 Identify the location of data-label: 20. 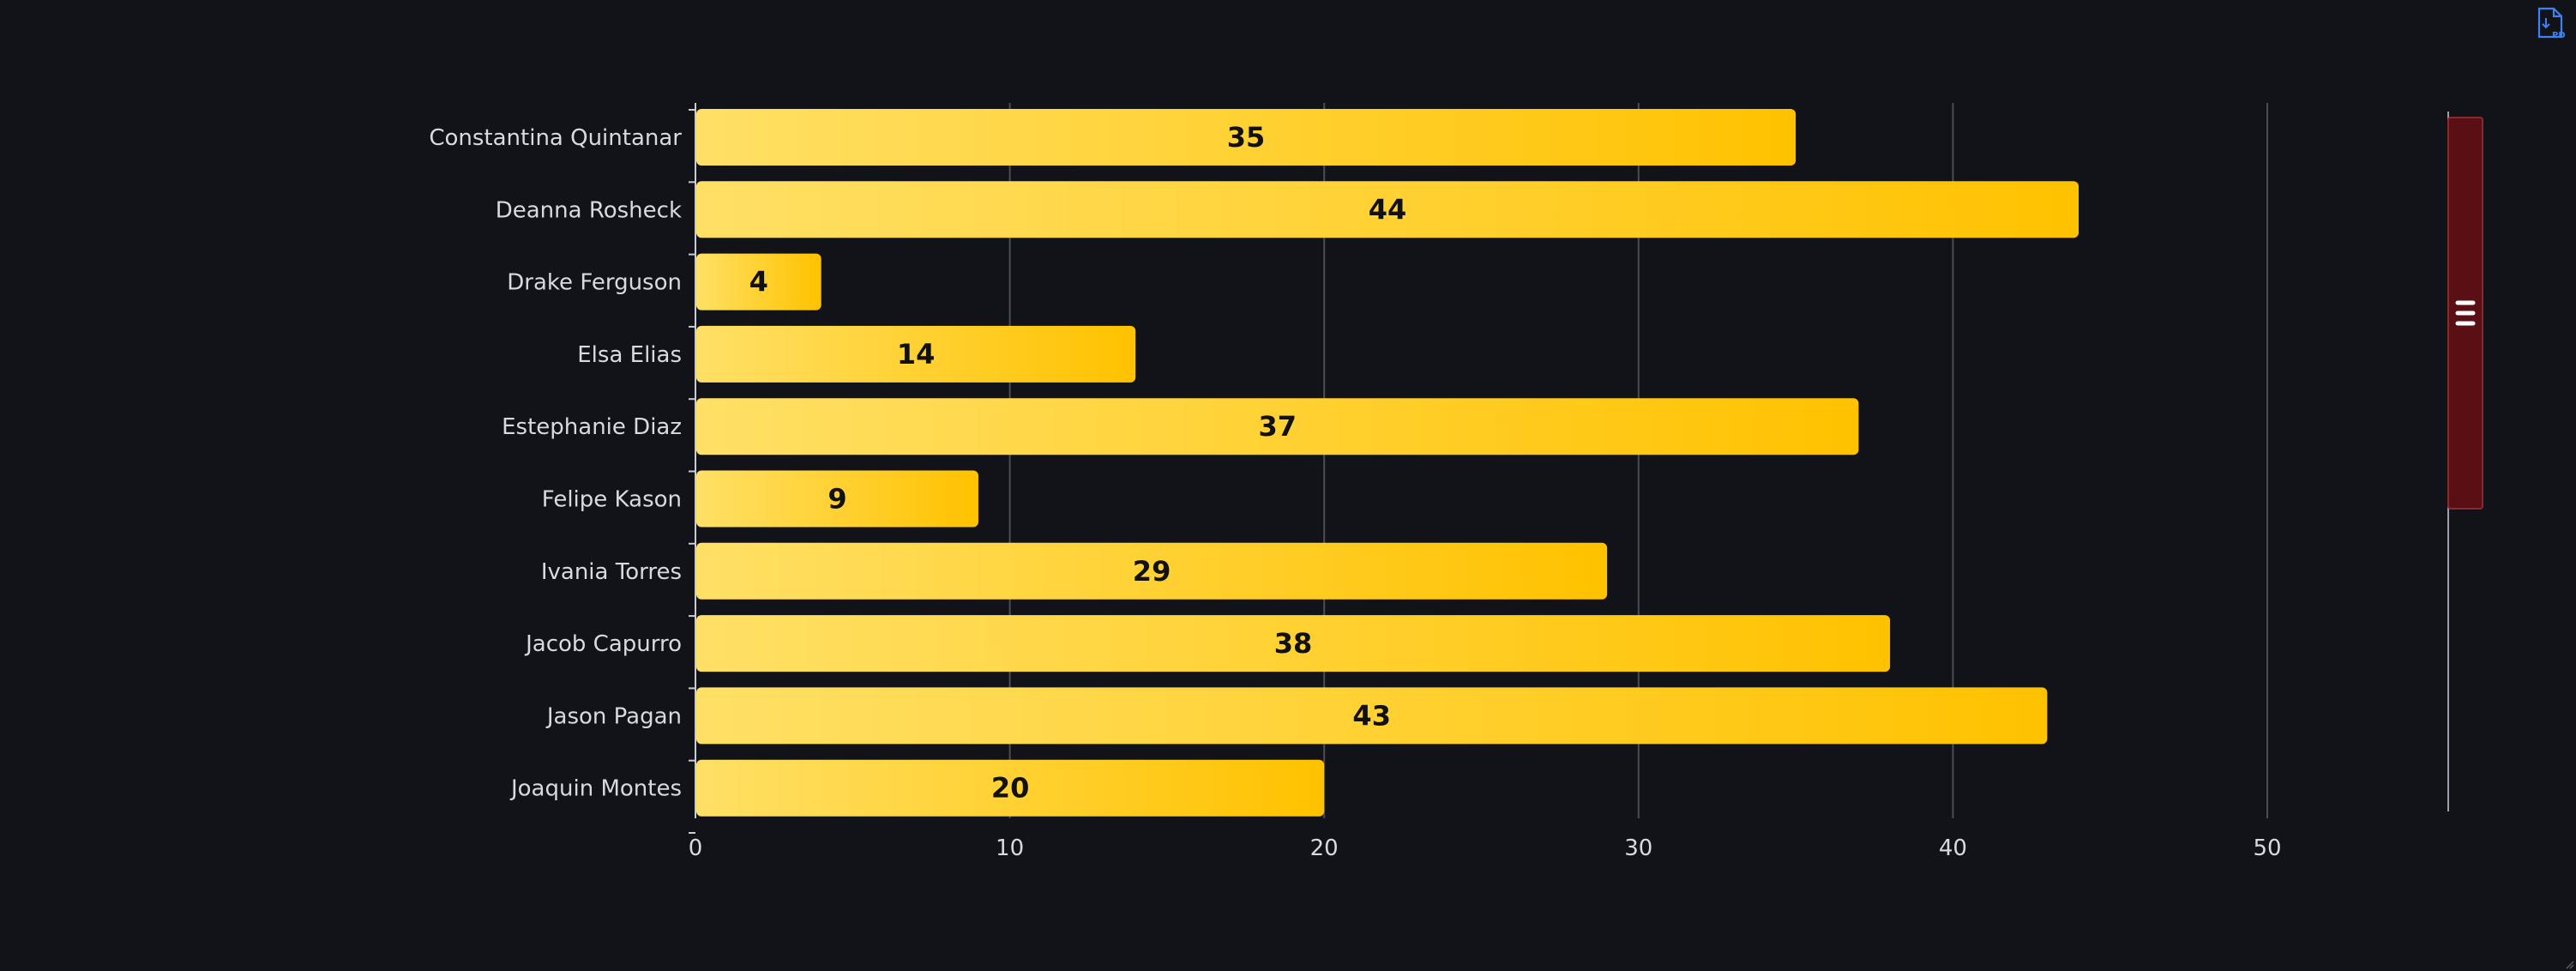
(1011, 788).